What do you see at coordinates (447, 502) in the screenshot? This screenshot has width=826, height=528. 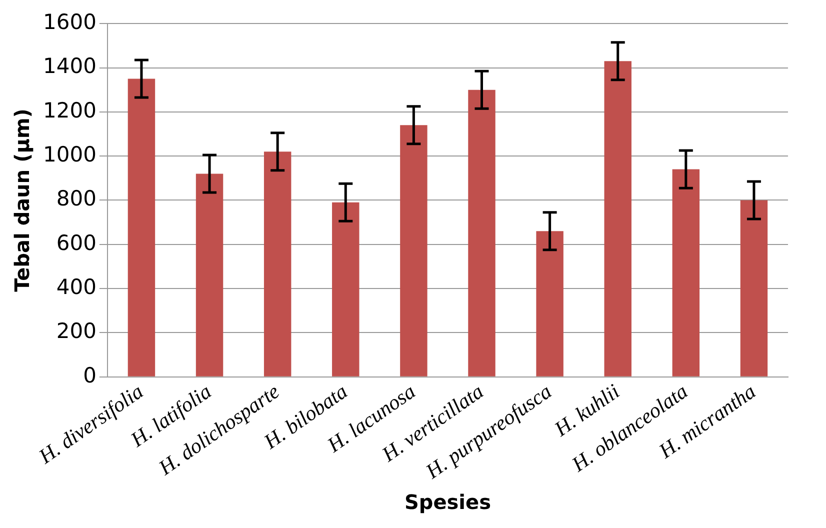 I see `x-axis-title: Spesies` at bounding box center [447, 502].